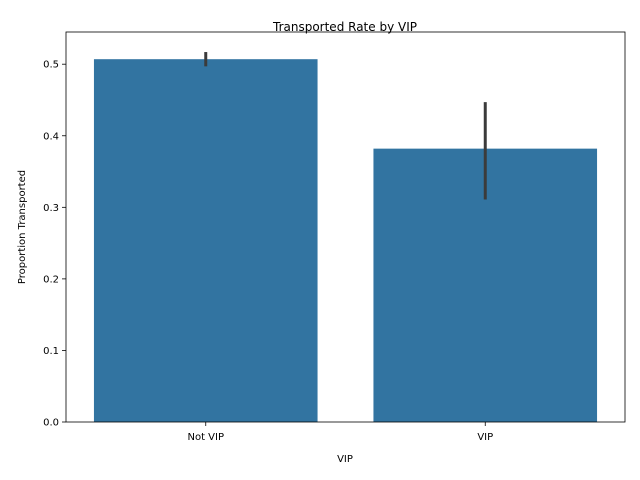  I want to click on y-tick-label: 0.0, so click(51, 423).